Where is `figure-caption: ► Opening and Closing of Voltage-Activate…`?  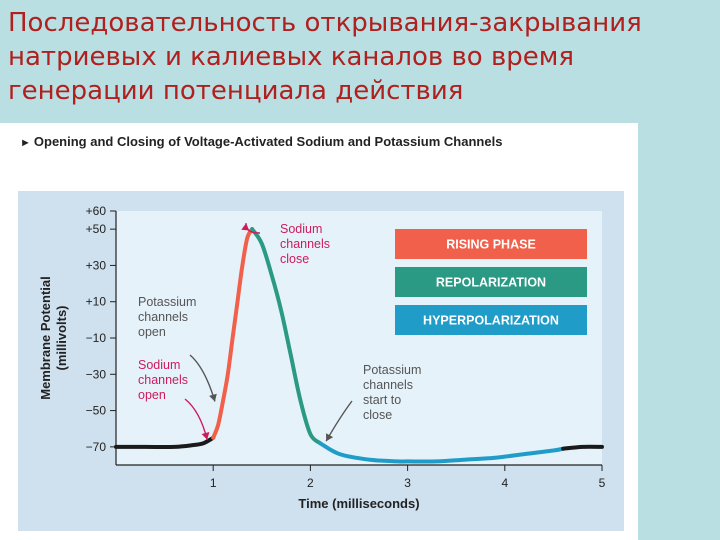 figure-caption: ► Opening and Closing of Voltage-Activate… is located at coordinates (261, 141).